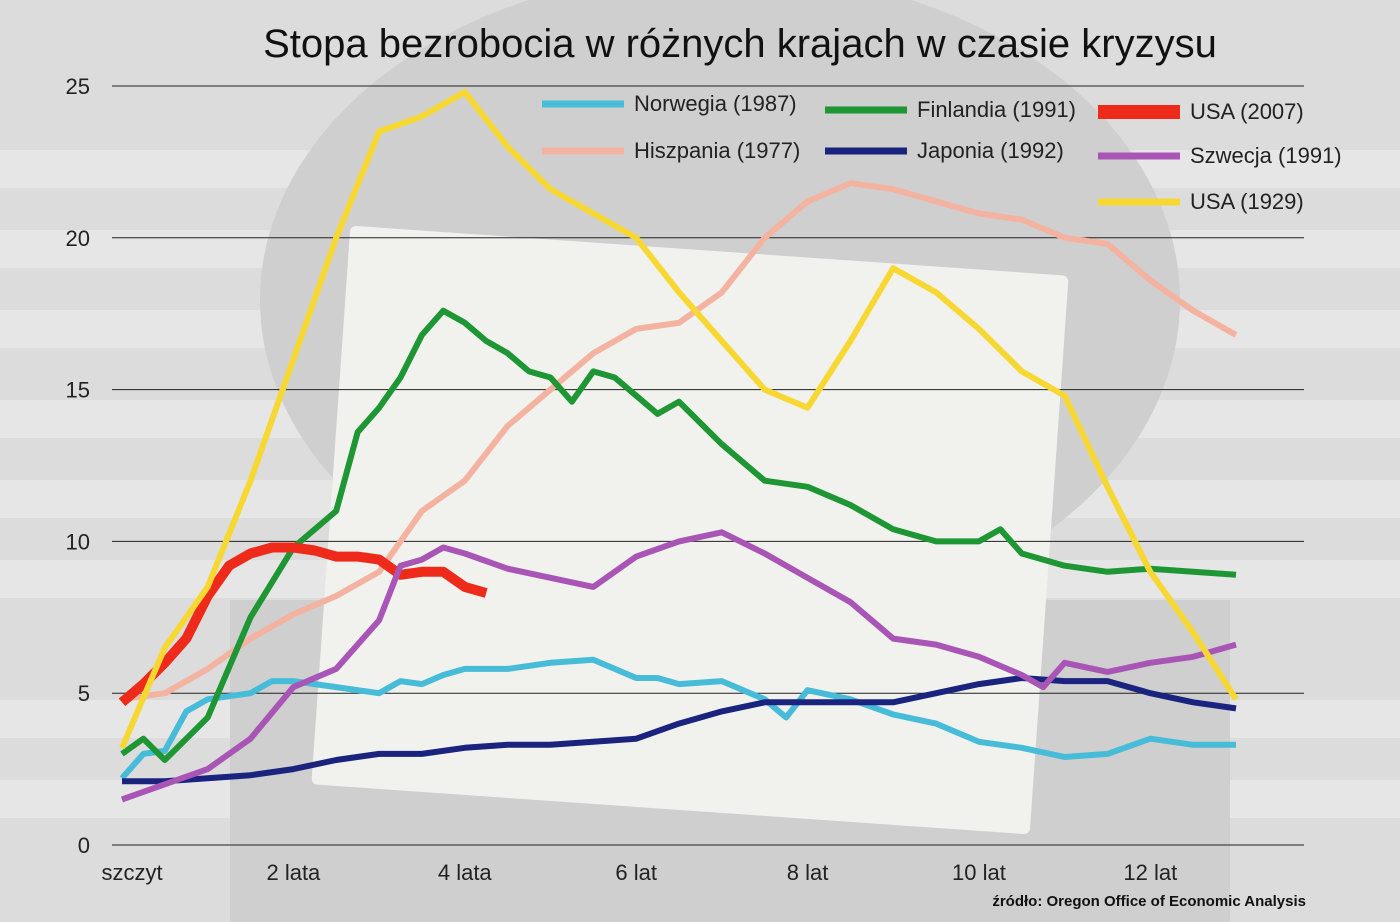 The width and height of the screenshot is (1400, 922). What do you see at coordinates (990, 150) in the screenshot?
I see `legend-label: Japonia (1992)` at bounding box center [990, 150].